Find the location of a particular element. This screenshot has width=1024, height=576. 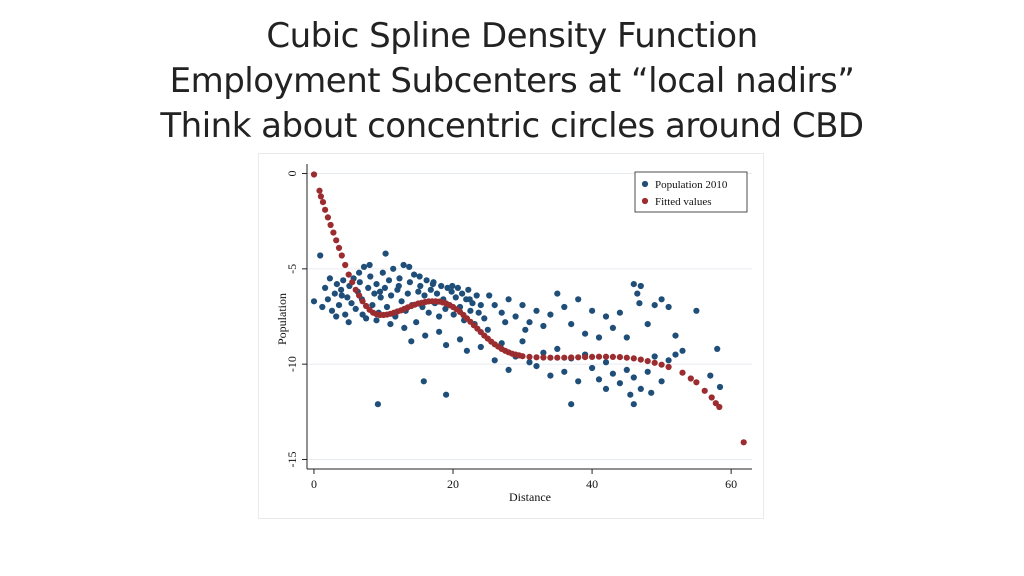

x-tick-label: 40 is located at coordinates (592, 484).